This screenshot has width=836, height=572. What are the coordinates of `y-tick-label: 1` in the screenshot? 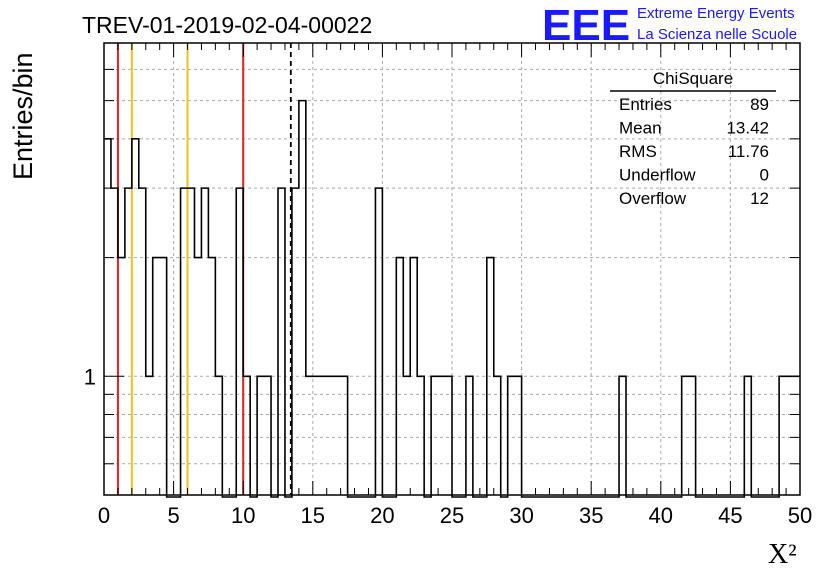 It's located at (90, 376).